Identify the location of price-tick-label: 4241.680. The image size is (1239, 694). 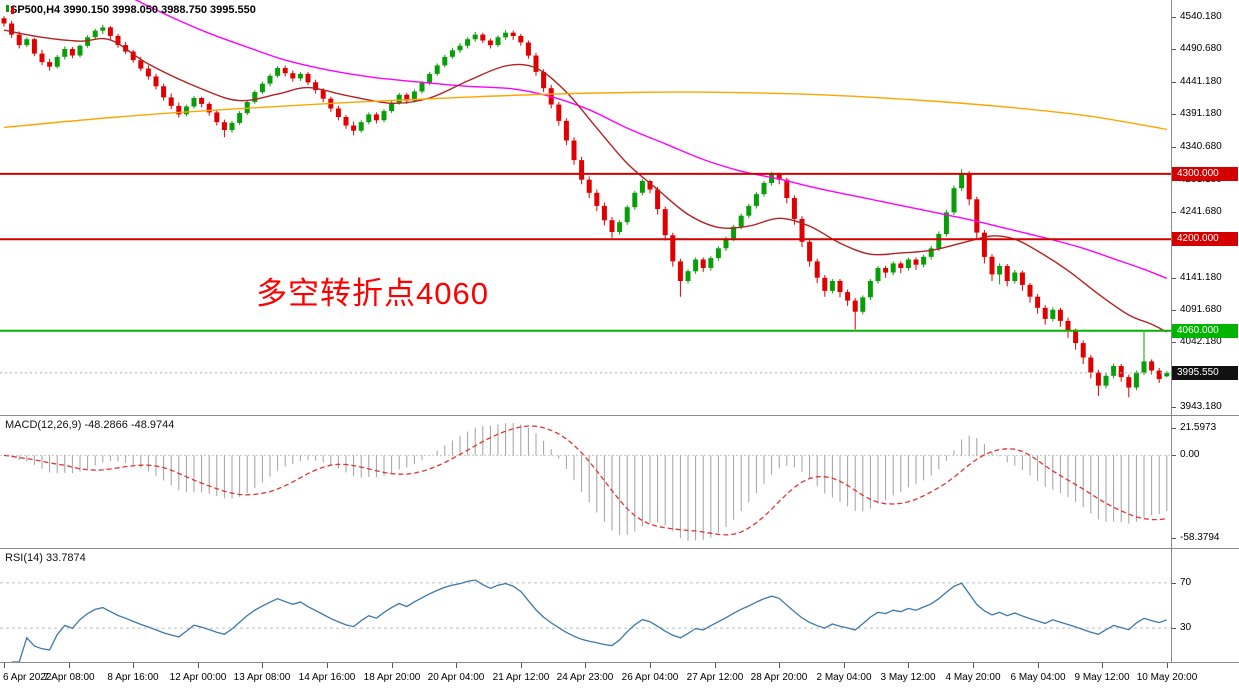
(1201, 211).